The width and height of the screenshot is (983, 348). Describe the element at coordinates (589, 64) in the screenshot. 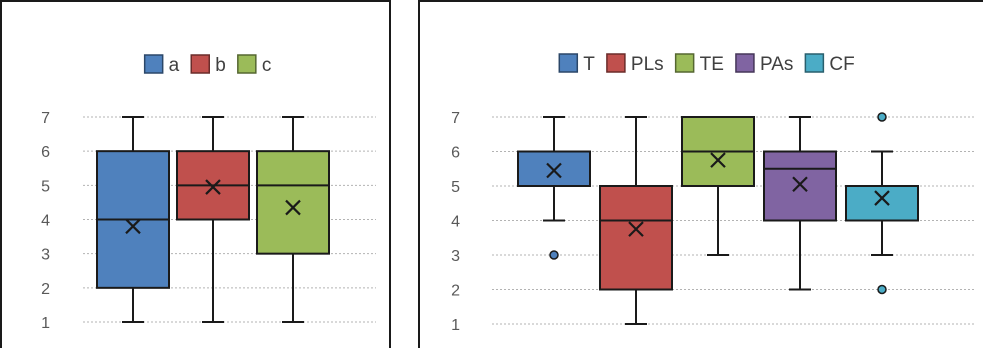

I see `legend-label: T` at that location.